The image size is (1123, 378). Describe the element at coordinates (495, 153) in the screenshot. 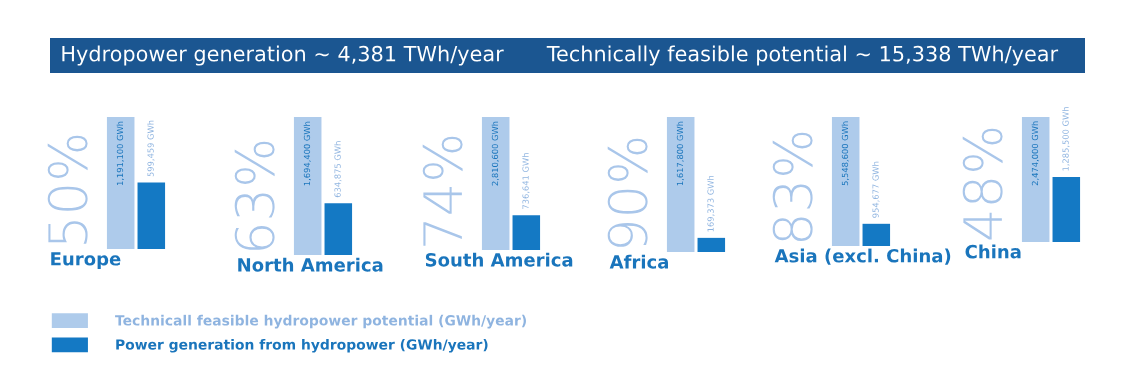

I see `data-label: 2,810,600 GWh` at that location.